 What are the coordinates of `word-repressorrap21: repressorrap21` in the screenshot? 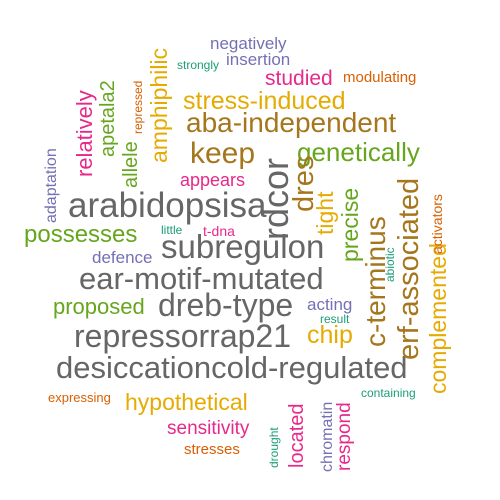 It's located at (182, 336).